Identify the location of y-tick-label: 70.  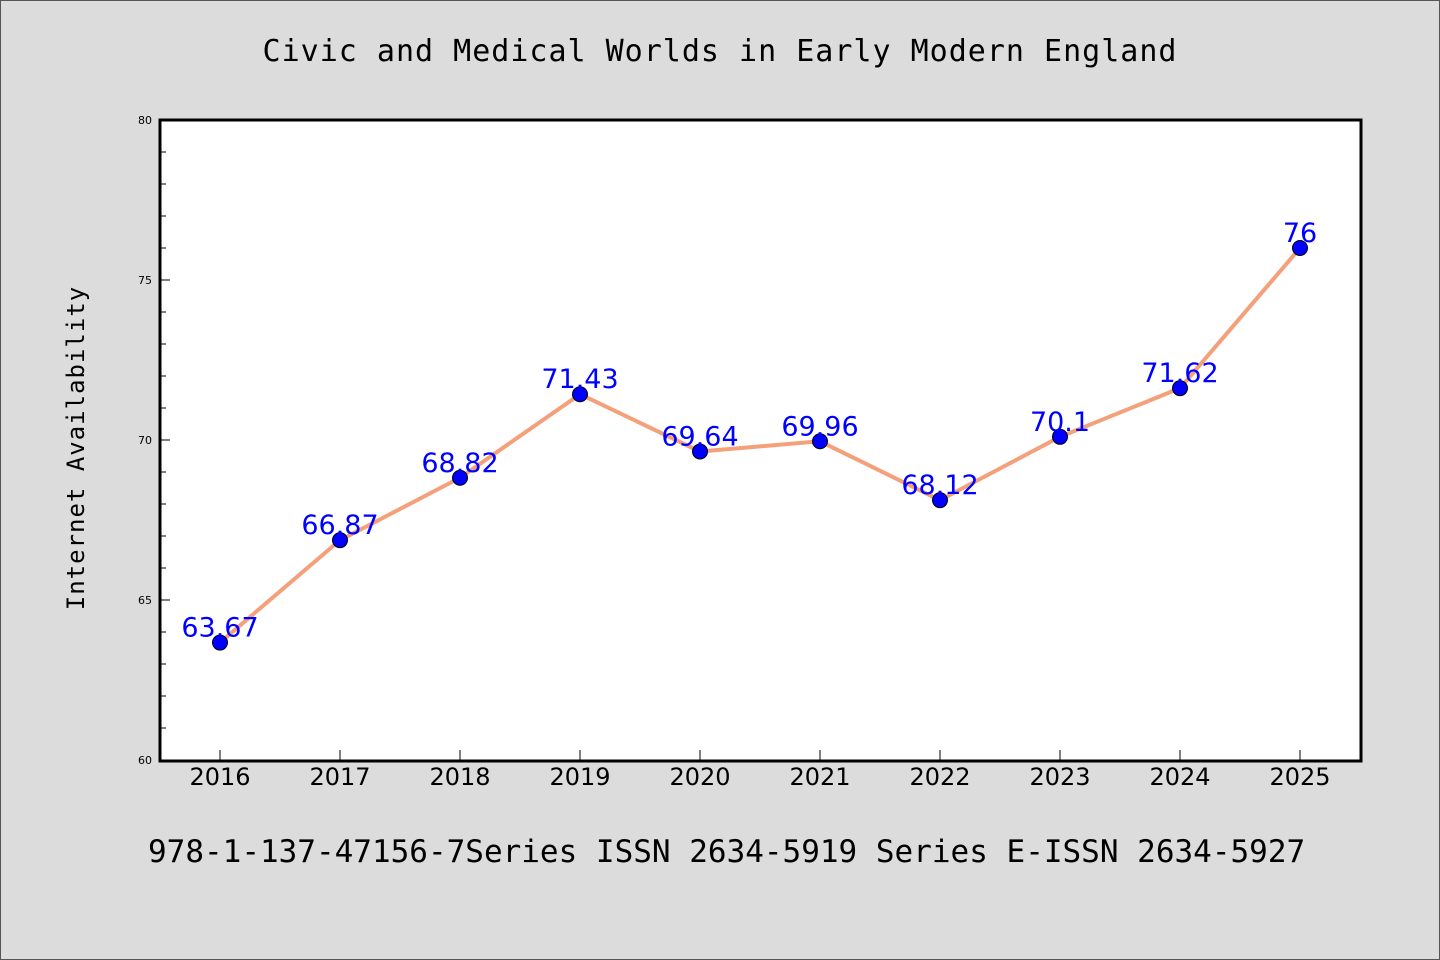
(145, 440).